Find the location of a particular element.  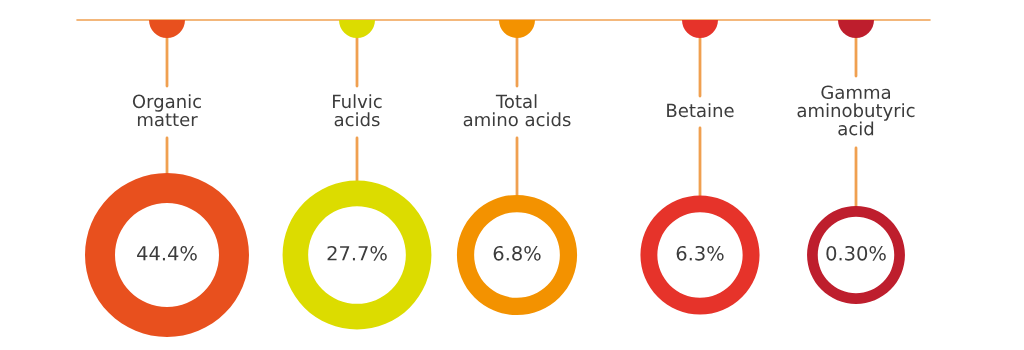

data-label: 6.8% is located at coordinates (517, 253).